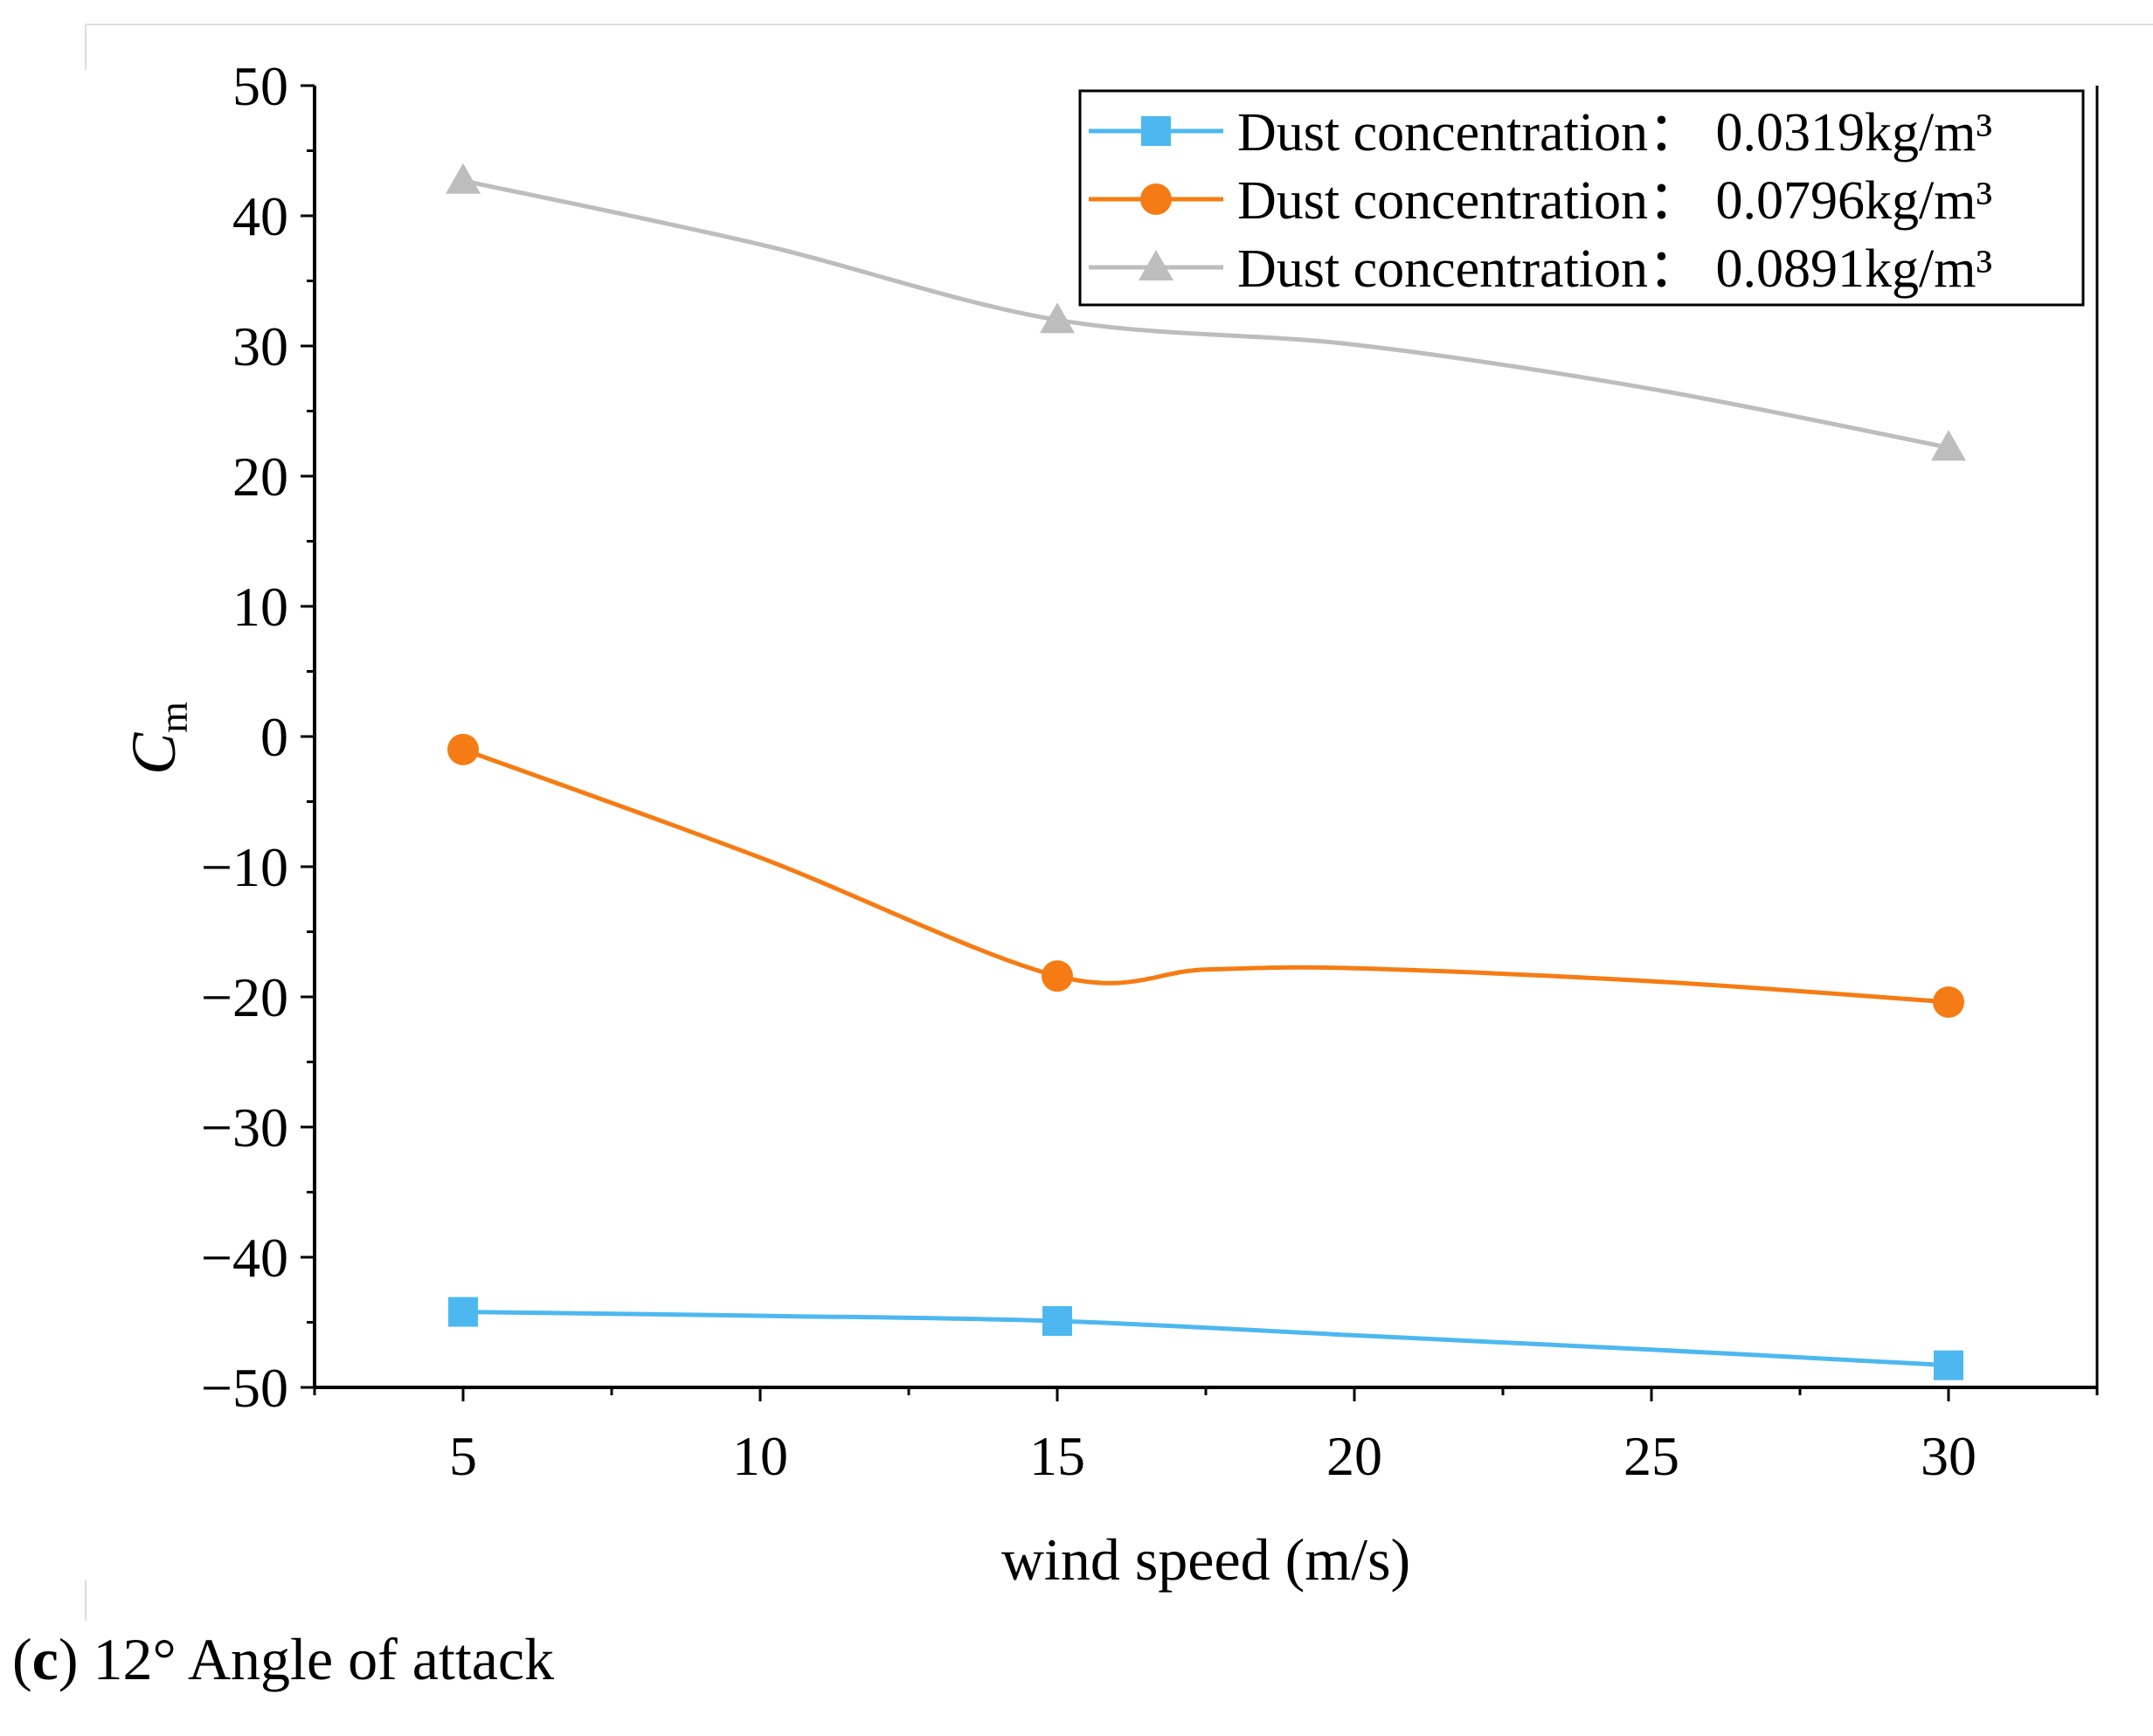 The width and height of the screenshot is (2153, 1736). Describe the element at coordinates (154, 754) in the screenshot. I see `y-axis-label-main: C` at that location.